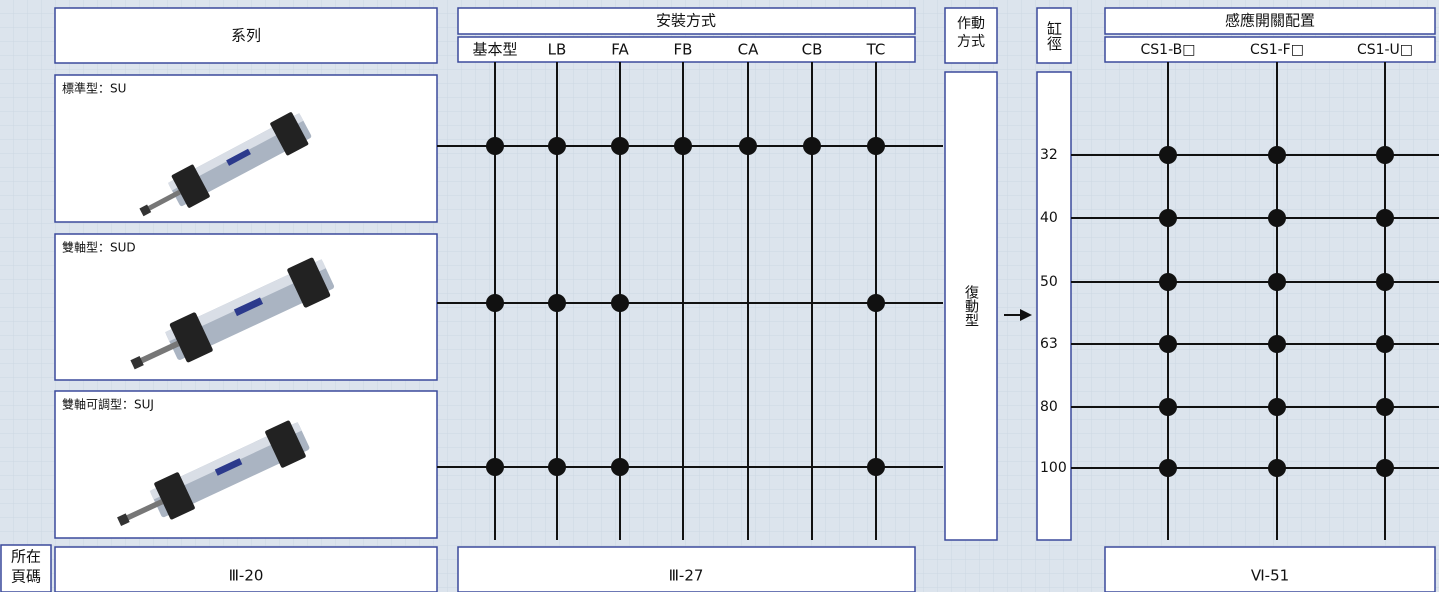 The image size is (1439, 592). Describe the element at coordinates (108, 405) in the screenshot. I see `series-label: 雙軸可調型：SUJ` at that location.